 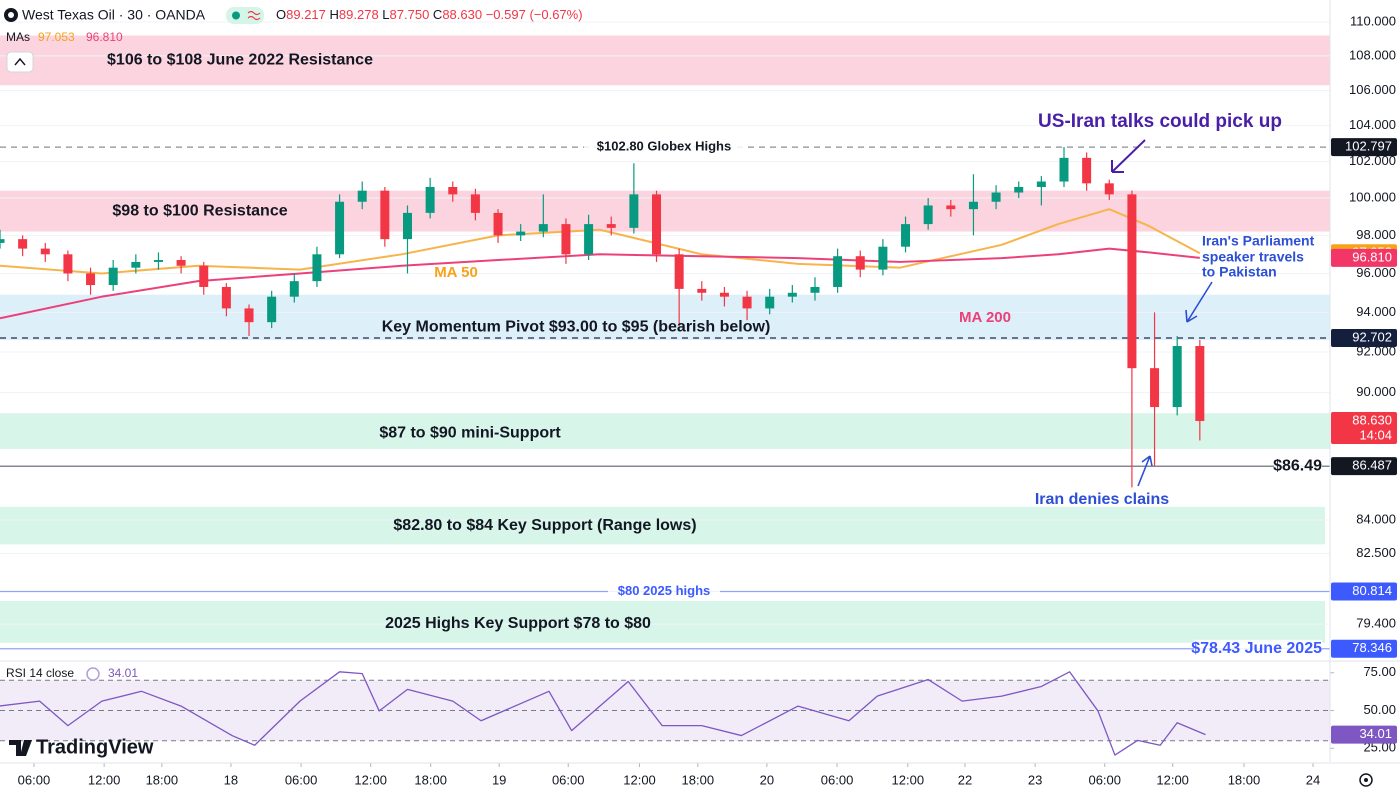 What do you see at coordinates (1375, 733) in the screenshot?
I see `rsi-badge-label: 34.01` at bounding box center [1375, 733].